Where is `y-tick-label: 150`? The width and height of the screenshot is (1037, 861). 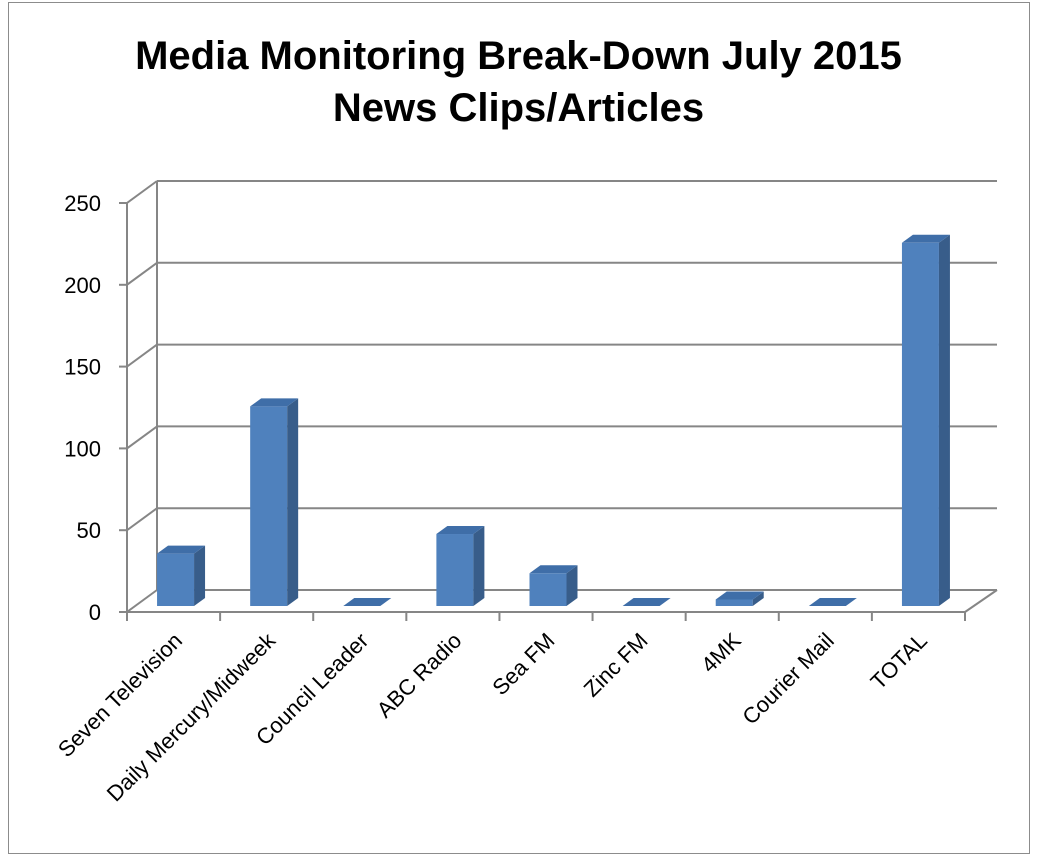
y-tick-label: 150 is located at coordinates (82, 367).